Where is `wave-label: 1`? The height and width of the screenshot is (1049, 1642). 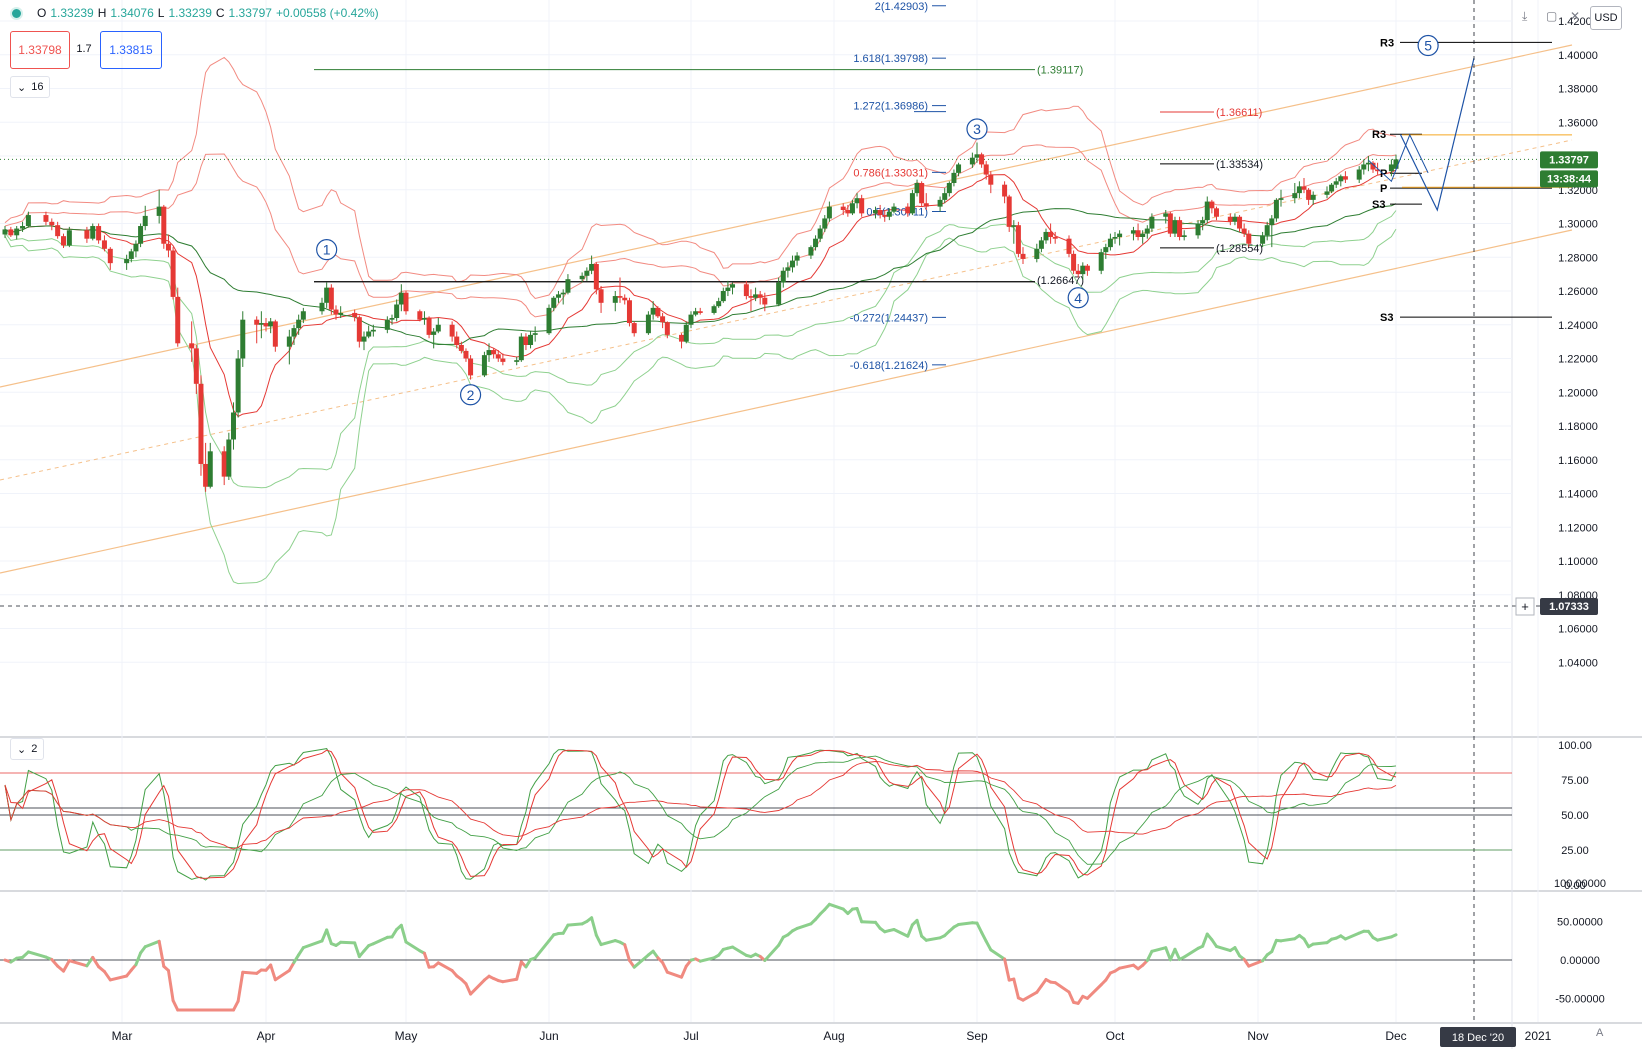 wave-label: 1 is located at coordinates (327, 250).